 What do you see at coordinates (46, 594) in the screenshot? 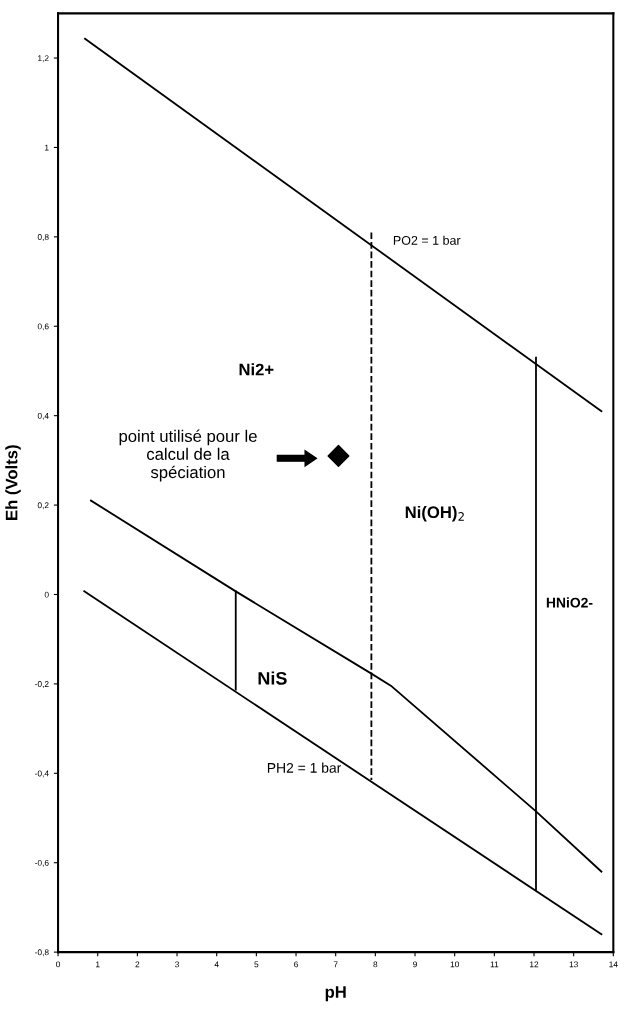
I see `y-tick-label: 0` at bounding box center [46, 594].